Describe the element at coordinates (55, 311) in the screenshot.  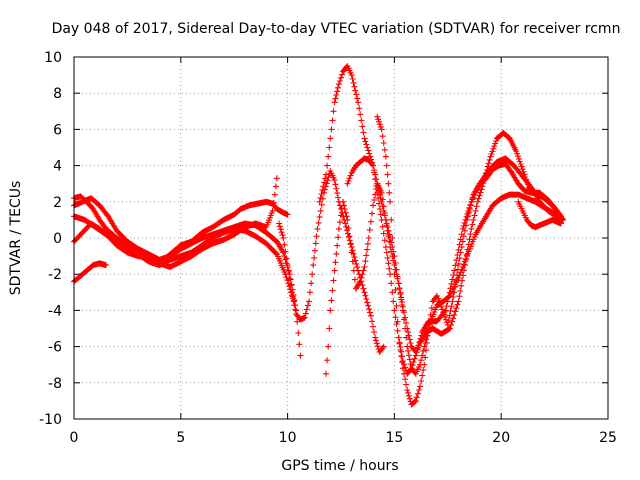
I see `y-tick-label: -4` at that location.